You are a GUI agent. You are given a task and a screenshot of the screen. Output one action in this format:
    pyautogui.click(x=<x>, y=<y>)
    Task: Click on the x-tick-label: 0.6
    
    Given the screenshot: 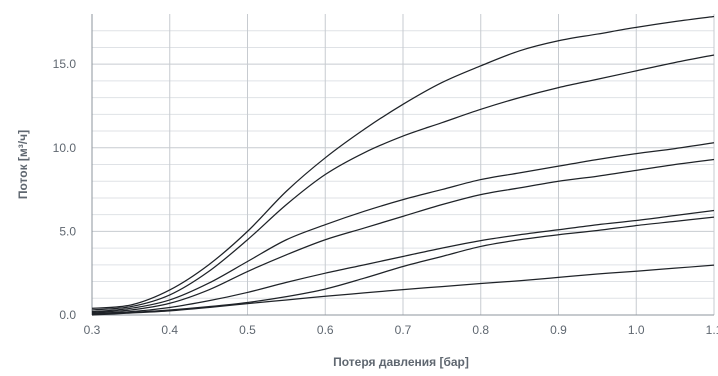 What is the action you would take?
    pyautogui.click(x=325, y=330)
    